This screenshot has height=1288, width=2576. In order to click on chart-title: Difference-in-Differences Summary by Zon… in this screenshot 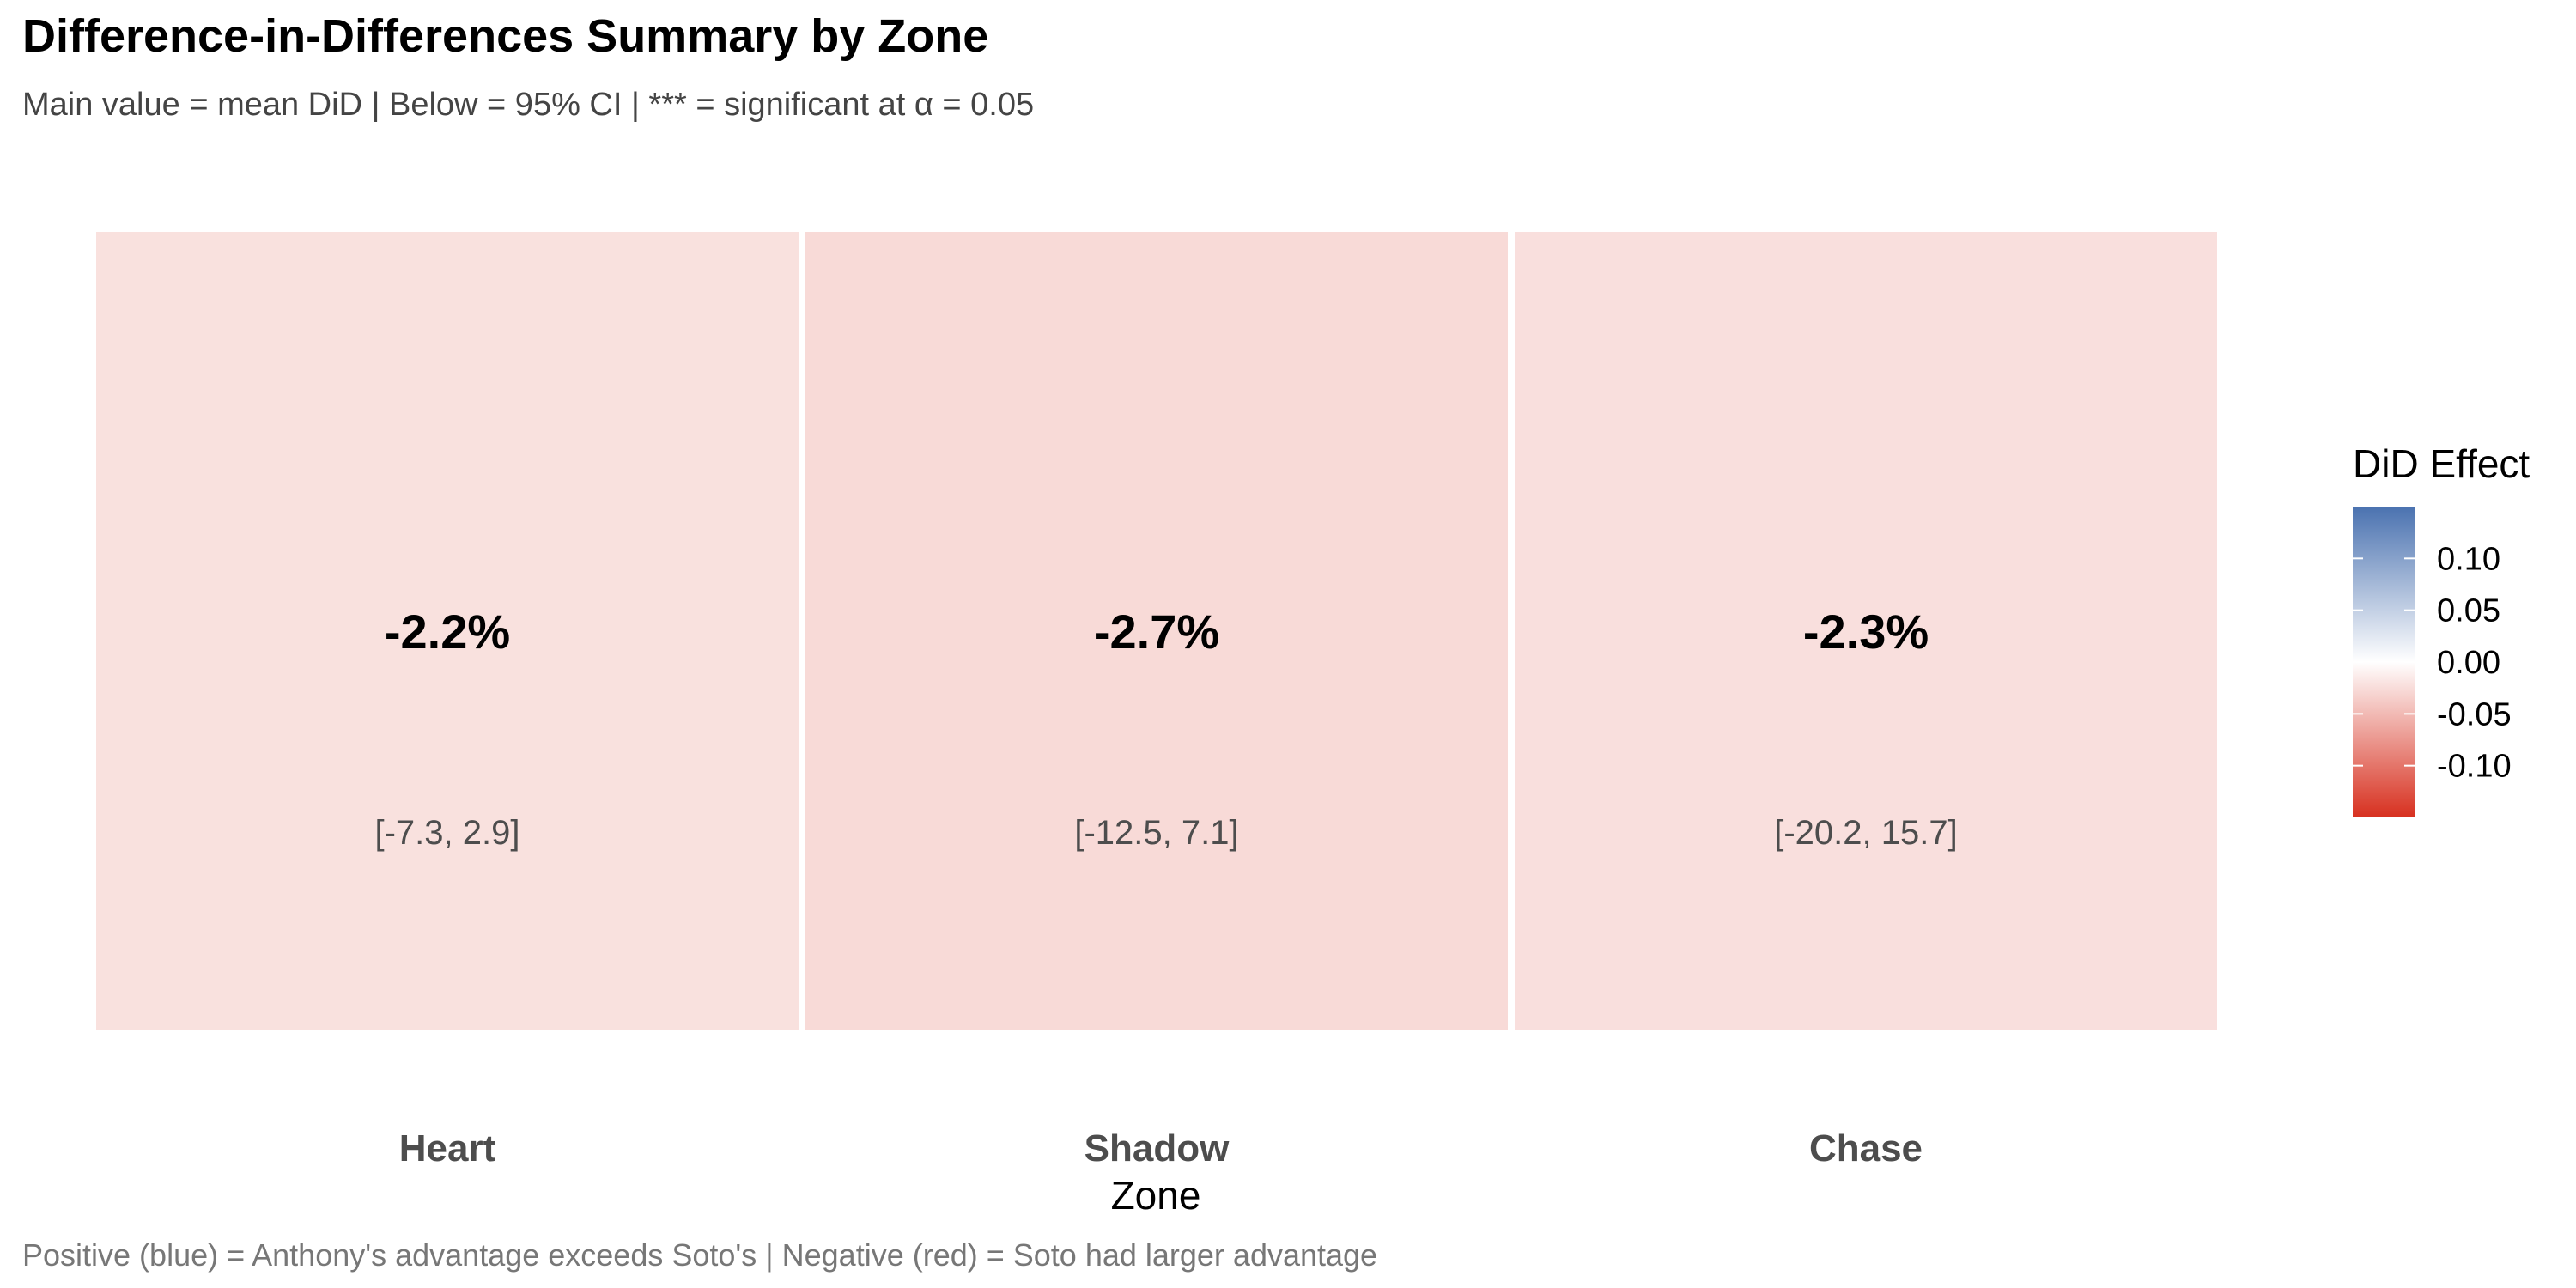, I will do `click(505, 36)`.